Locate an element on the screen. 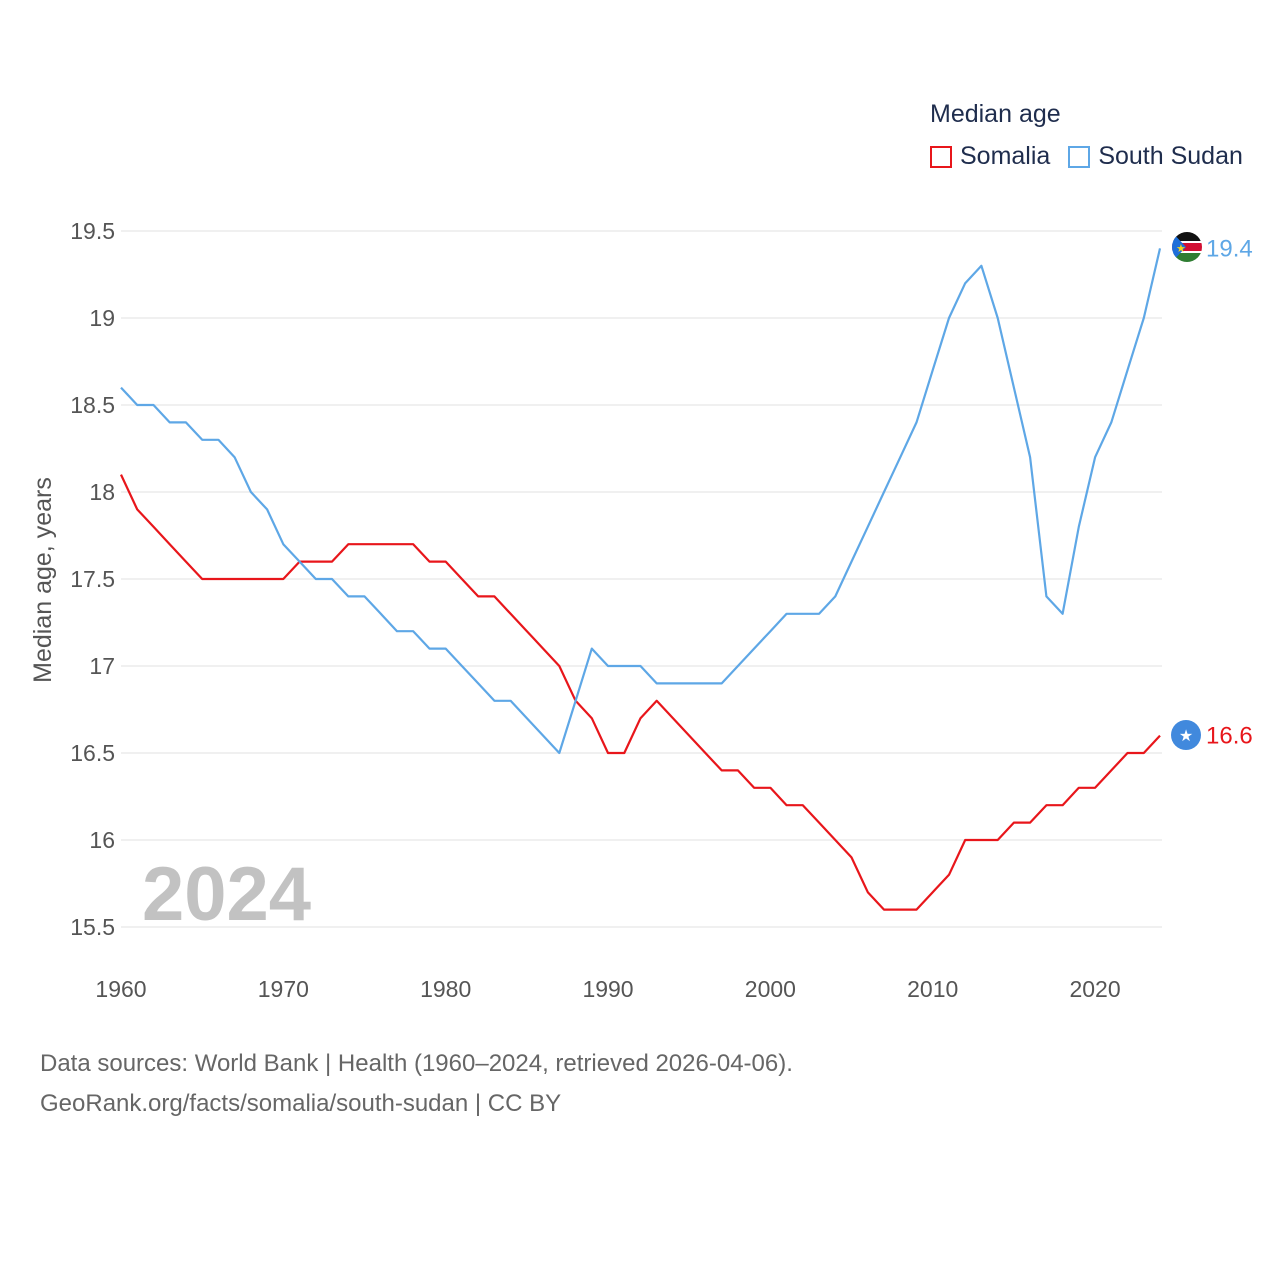 This screenshot has width=1280, height=1280. south-sudan-flag-icon: ★ is located at coordinates (1187, 247).